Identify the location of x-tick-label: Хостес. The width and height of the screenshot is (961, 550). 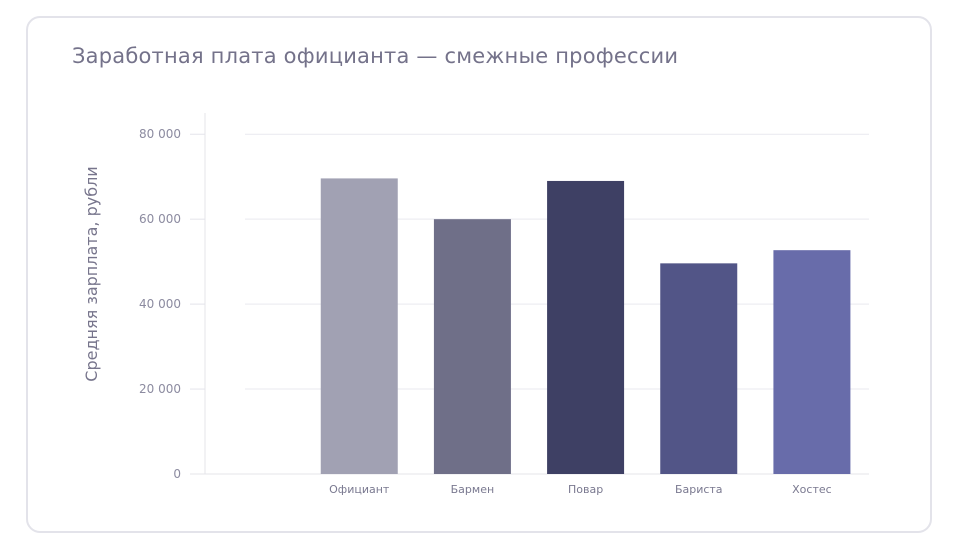
(812, 489).